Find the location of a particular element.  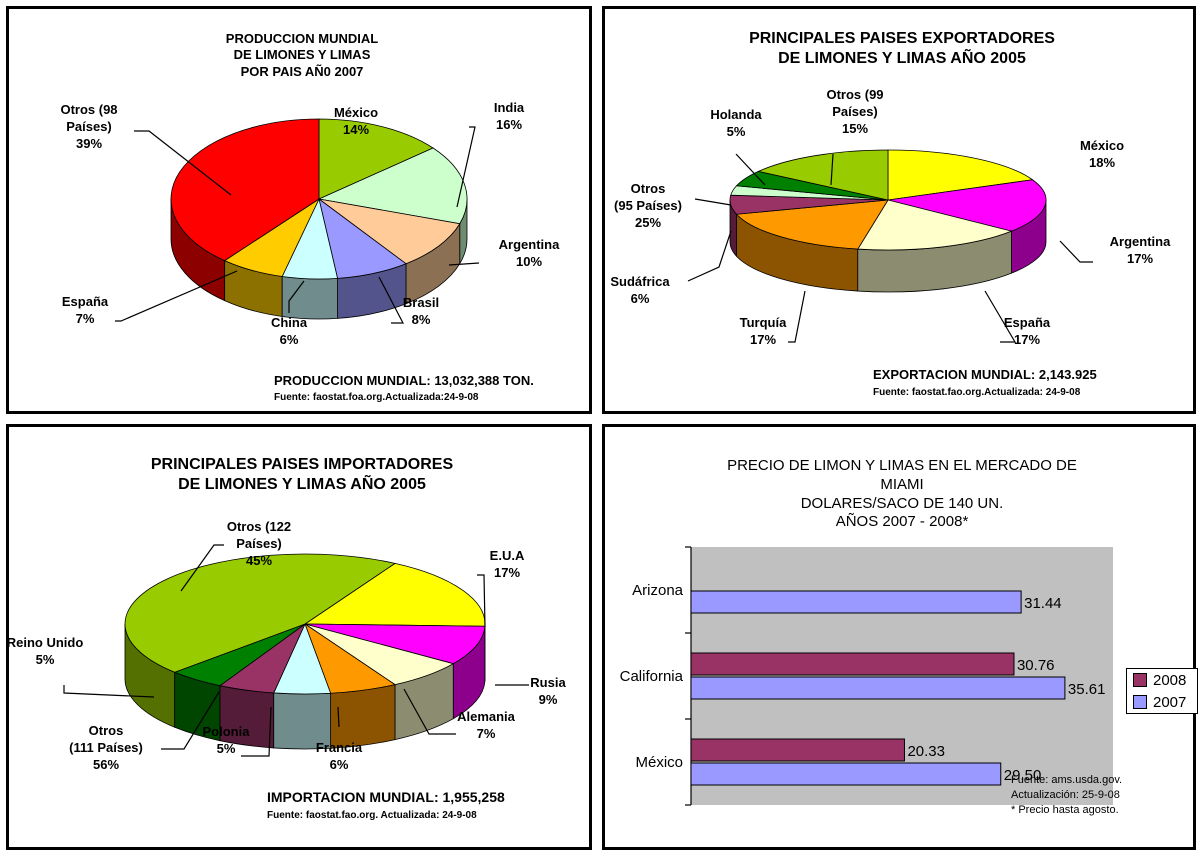

import-slice-rusia is located at coordinates (395, 644).